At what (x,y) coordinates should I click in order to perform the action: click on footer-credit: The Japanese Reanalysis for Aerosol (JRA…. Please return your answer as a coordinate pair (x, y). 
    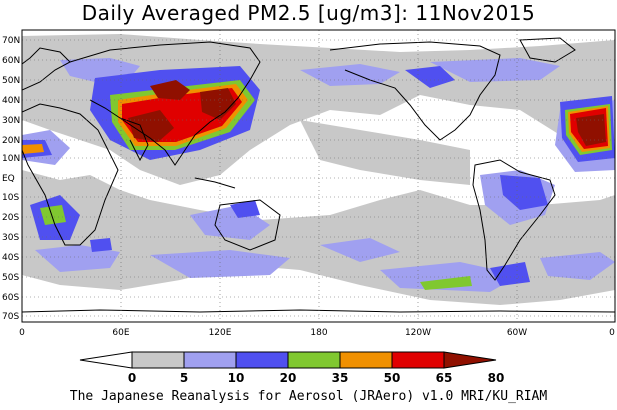
    Looking at the image, I should click on (308, 396).